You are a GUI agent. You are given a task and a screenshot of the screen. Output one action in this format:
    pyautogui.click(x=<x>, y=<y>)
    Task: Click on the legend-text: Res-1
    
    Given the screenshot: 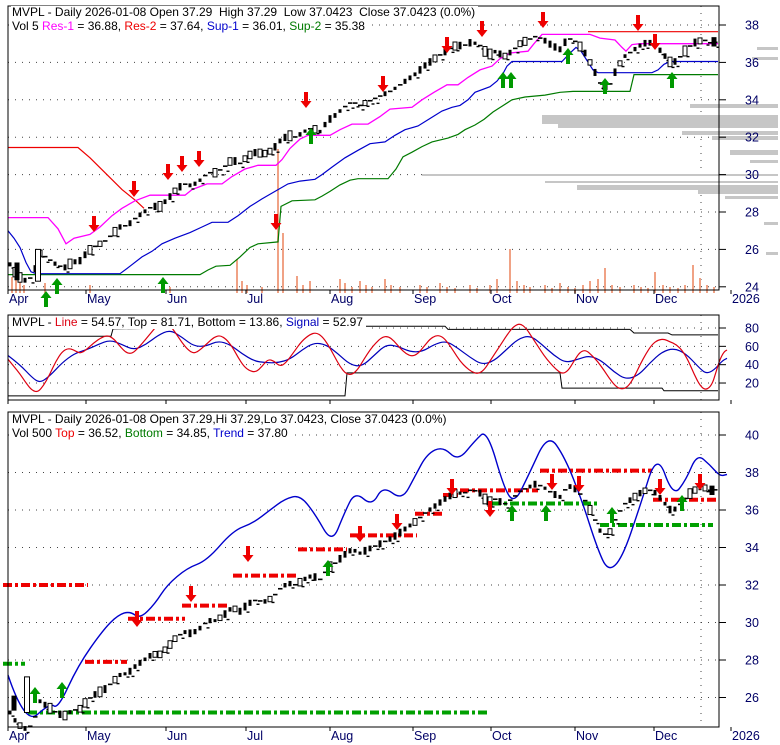 What is the action you would take?
    pyautogui.click(x=58, y=26)
    